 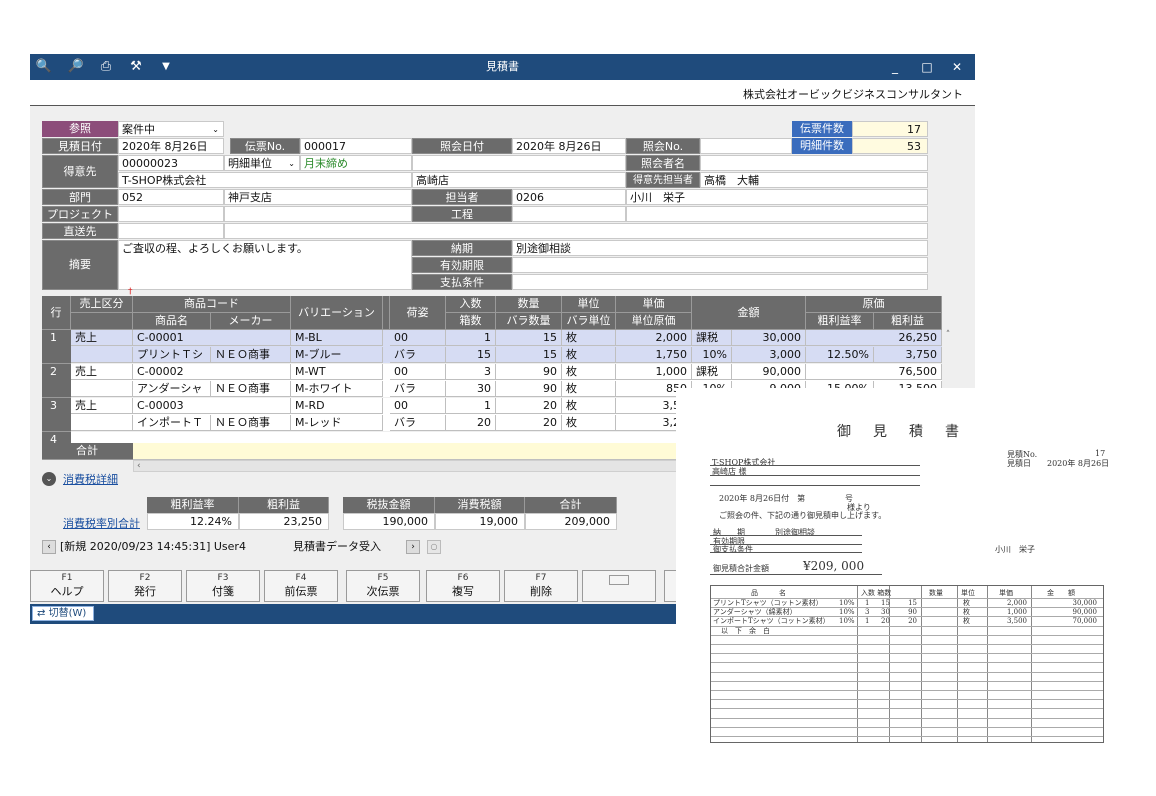 I want to click on minimize-button: _, so click(x=895, y=67).